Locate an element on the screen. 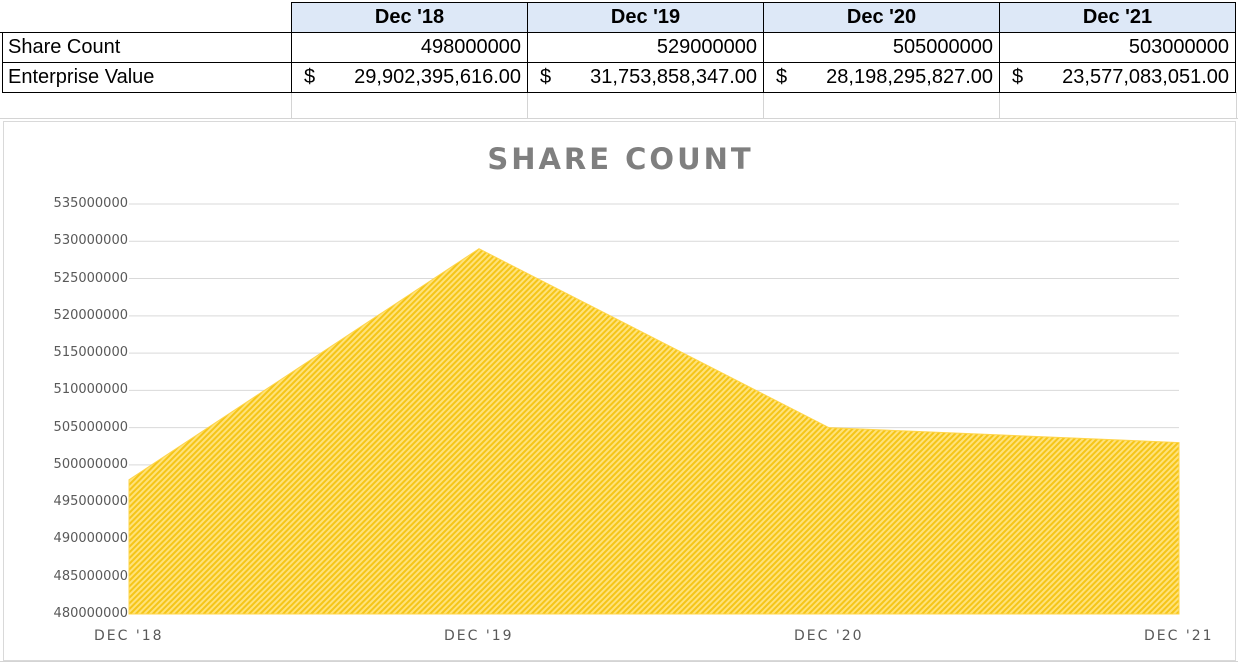 This screenshot has height=664, width=1238. header-corner-cell is located at coordinates (146, 17).